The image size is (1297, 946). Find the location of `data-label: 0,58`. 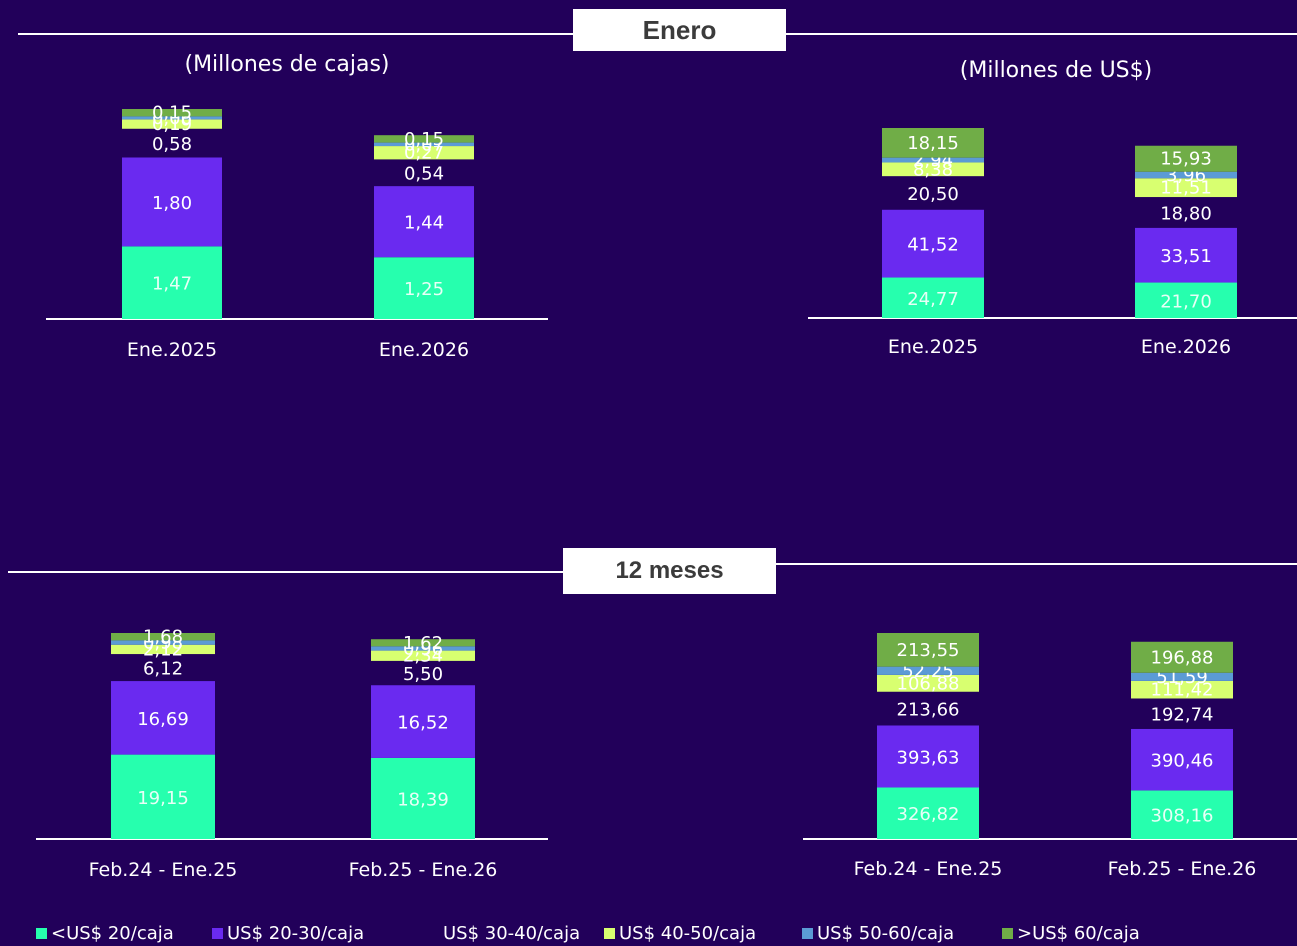

data-label: 0,58 is located at coordinates (172, 144).